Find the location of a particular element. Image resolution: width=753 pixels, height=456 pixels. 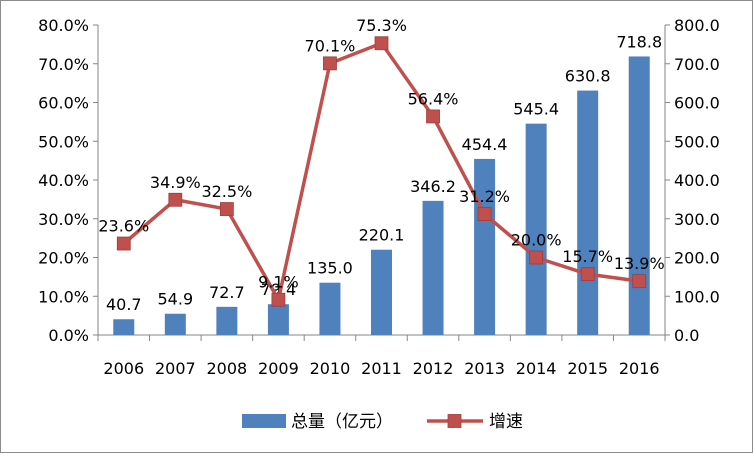

left-axis-tick-label: 60.0% is located at coordinates (63, 103).